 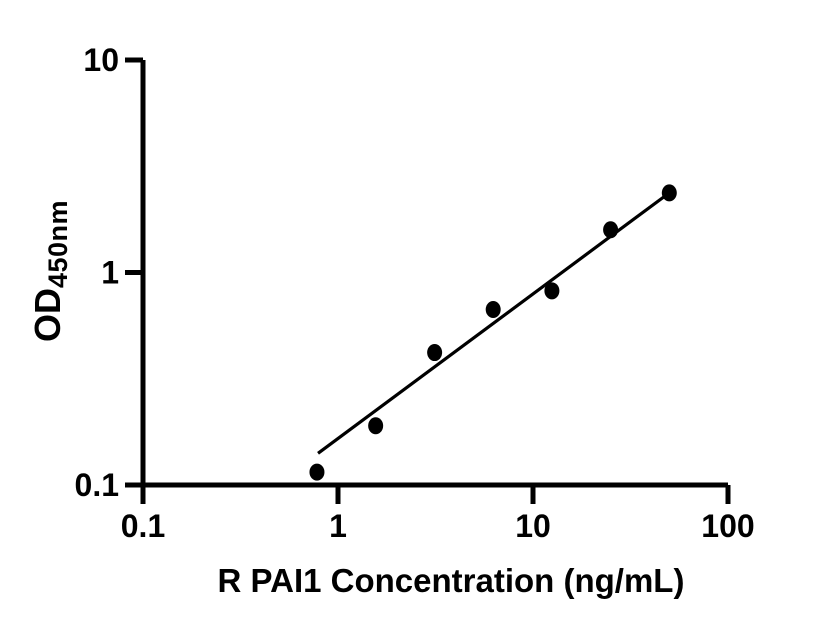 What do you see at coordinates (727, 526) in the screenshot?
I see `x-tick-label: 100` at bounding box center [727, 526].